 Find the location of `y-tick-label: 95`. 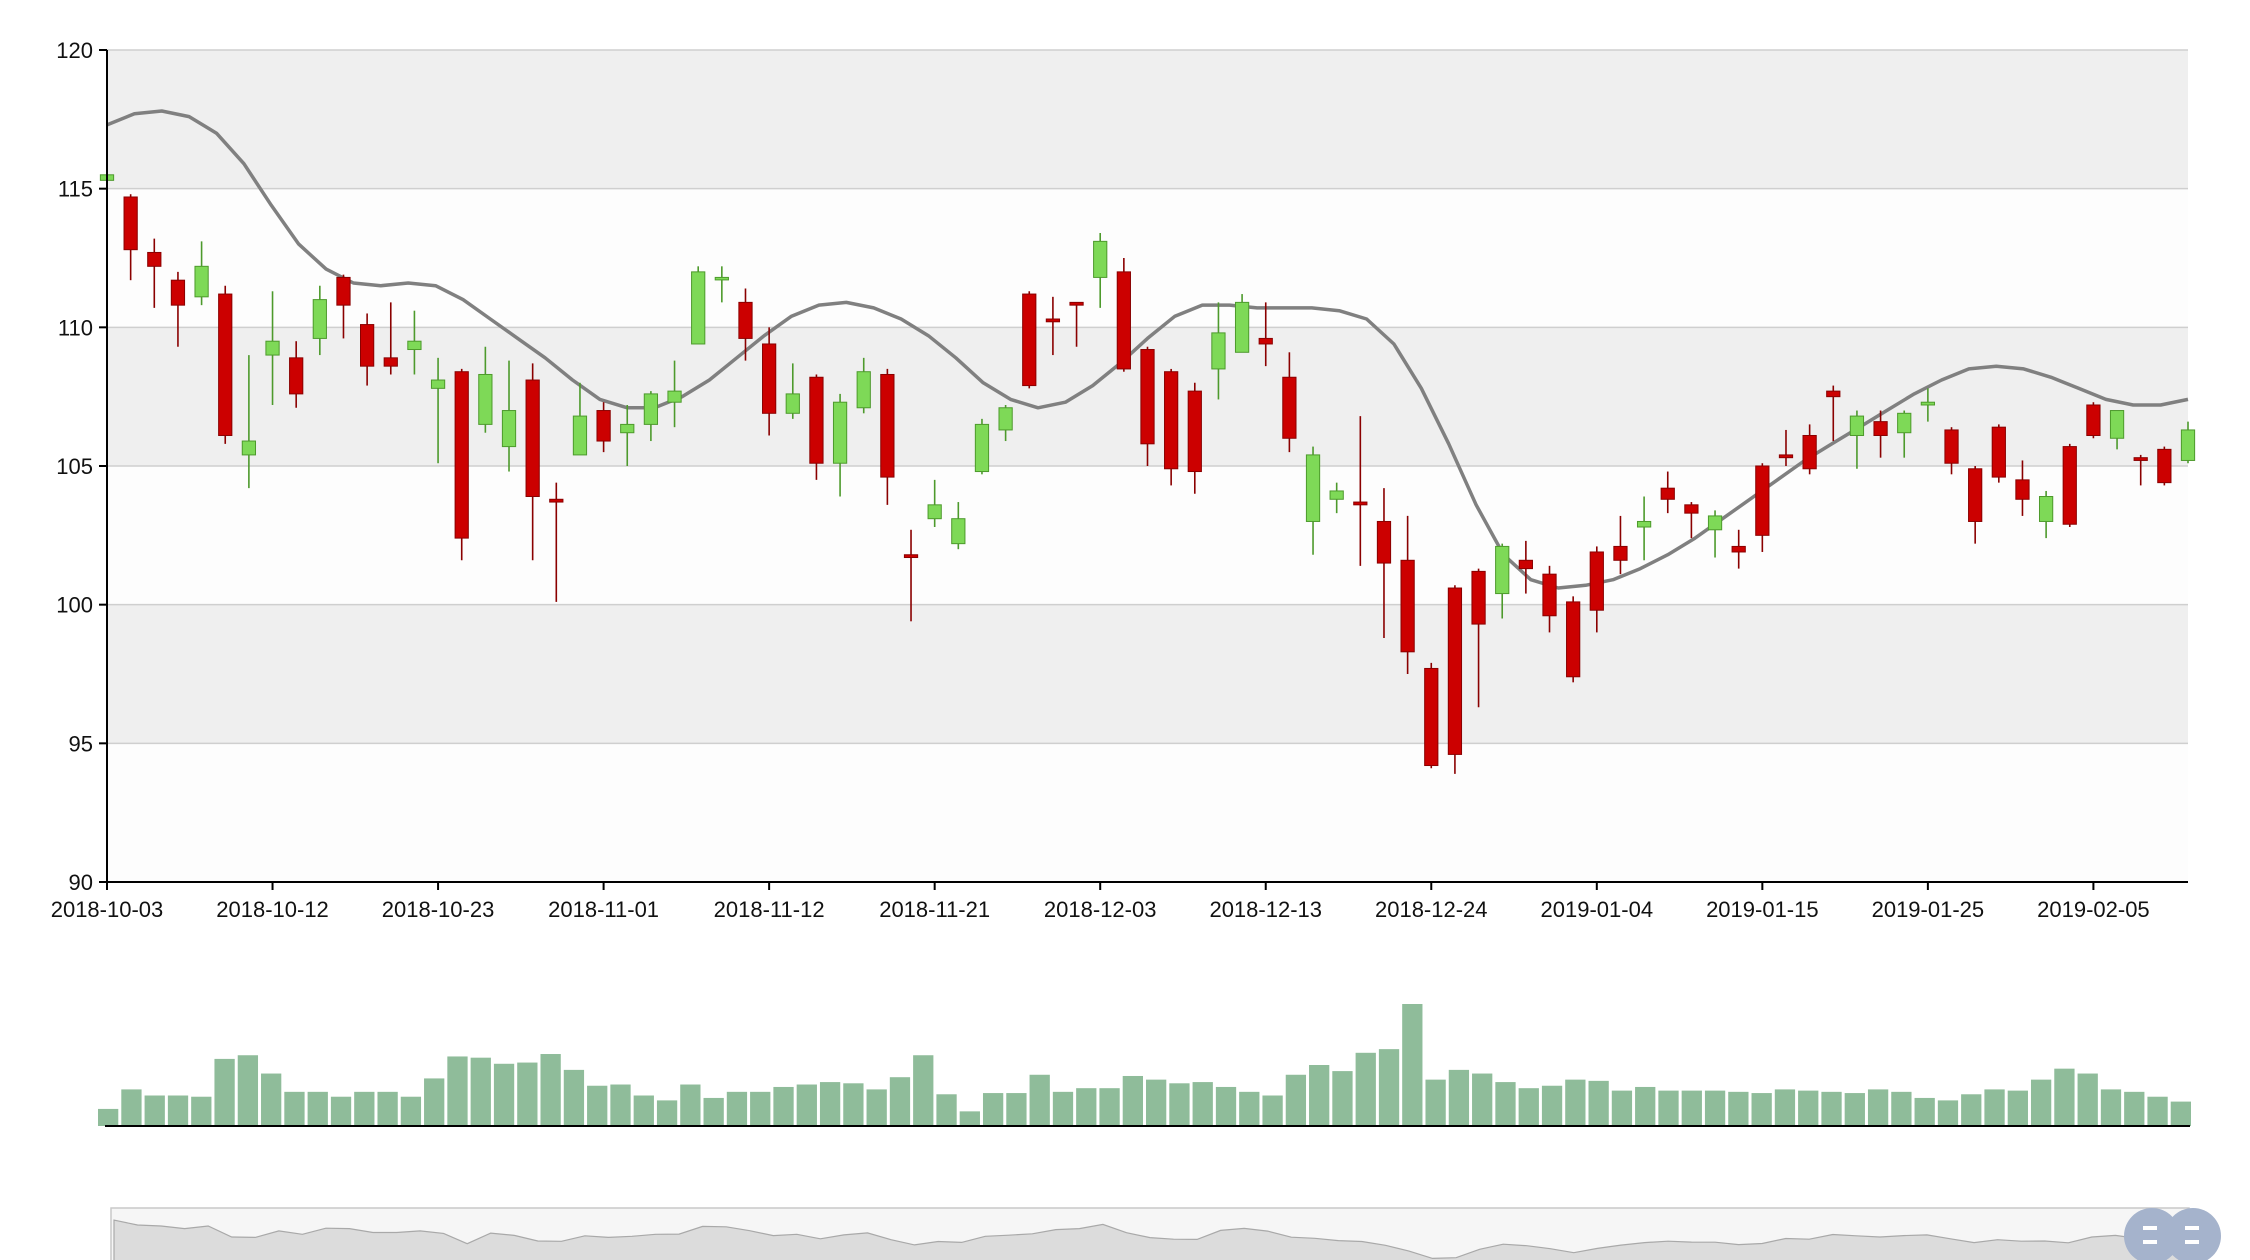

y-tick-label: 95 is located at coordinates (81, 743).